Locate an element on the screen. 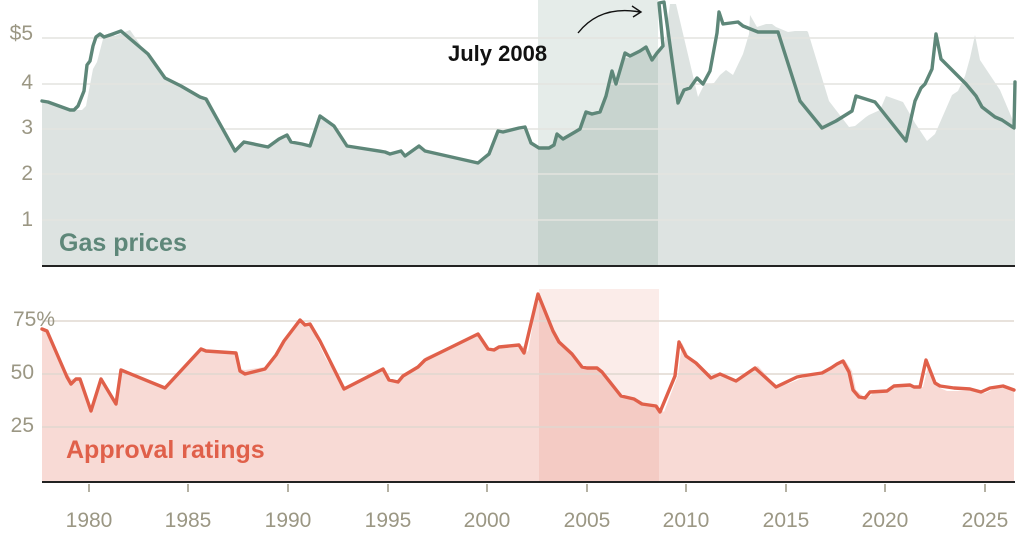 The height and width of the screenshot is (537, 1024). year-label-1980: 1980 is located at coordinates (89, 520).